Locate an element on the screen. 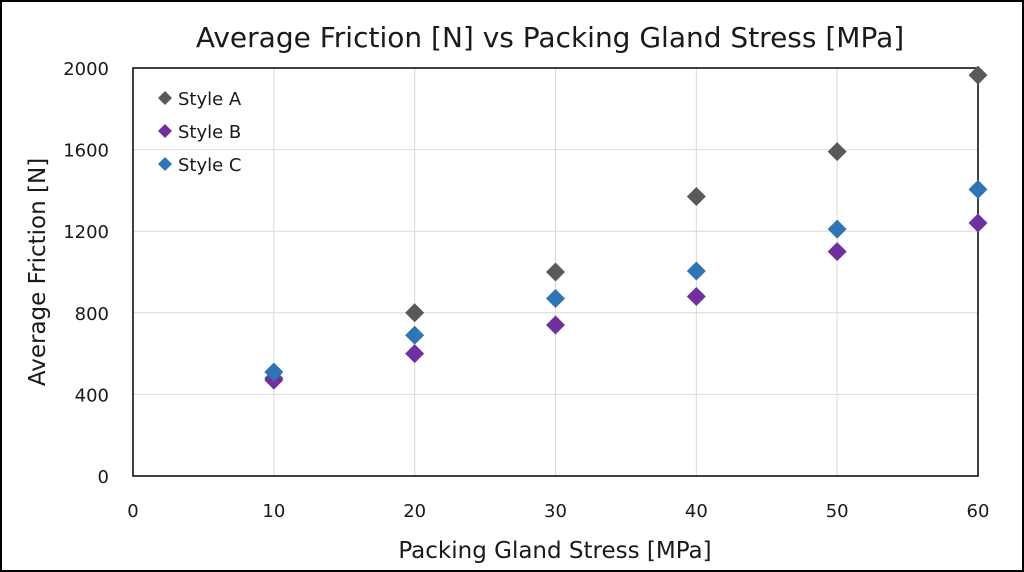 Image resolution: width=1024 pixels, height=572 pixels. y-axis-title: Average Friction [N] is located at coordinates (38, 272).